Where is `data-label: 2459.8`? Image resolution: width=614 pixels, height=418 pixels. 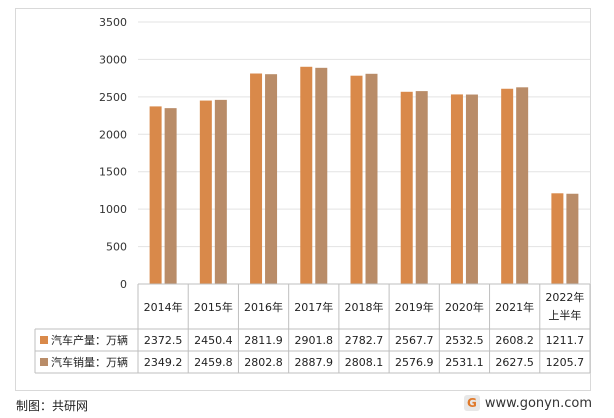 data-label: 2459.8 is located at coordinates (213, 362).